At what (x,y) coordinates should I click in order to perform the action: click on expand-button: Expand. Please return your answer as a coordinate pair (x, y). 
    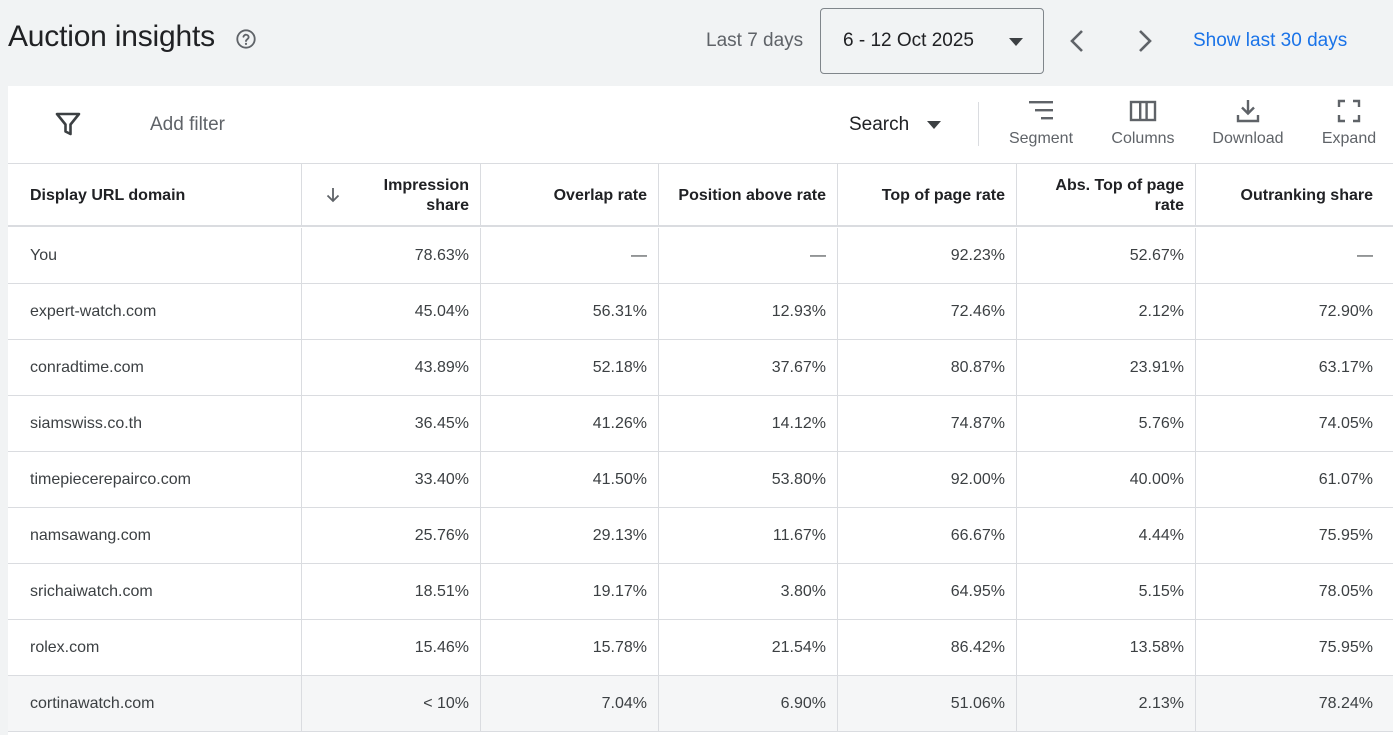
    Looking at the image, I should click on (1349, 128).